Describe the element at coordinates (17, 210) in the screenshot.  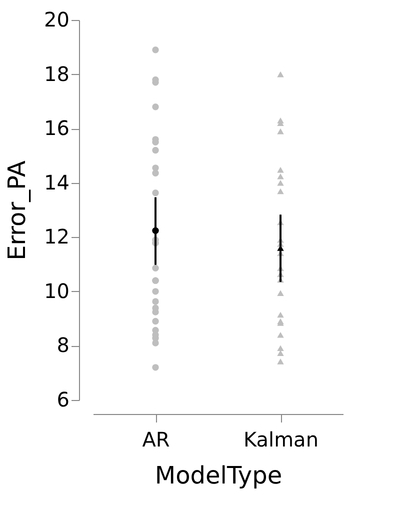
I see `y-axis-title: Error_PA` at that location.